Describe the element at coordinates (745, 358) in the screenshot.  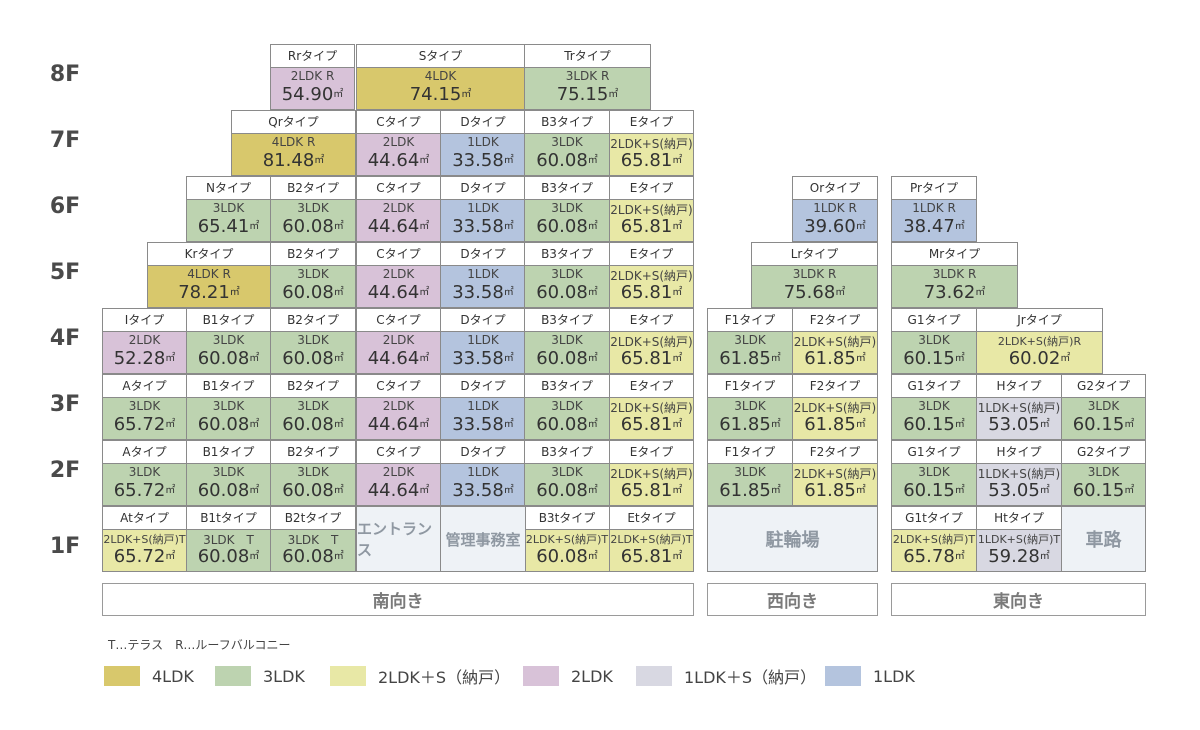
I see `unit-area-value: 61.85` at that location.